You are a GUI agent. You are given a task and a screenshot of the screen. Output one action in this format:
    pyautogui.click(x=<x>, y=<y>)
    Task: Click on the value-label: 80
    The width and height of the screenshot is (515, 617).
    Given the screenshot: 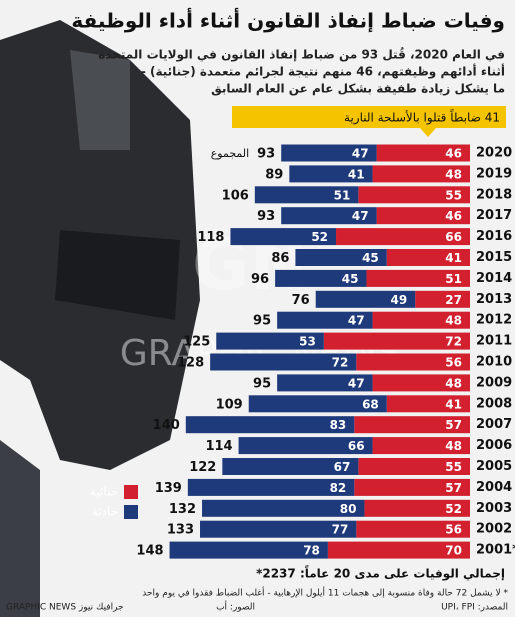 What is the action you would take?
    pyautogui.click(x=348, y=509)
    